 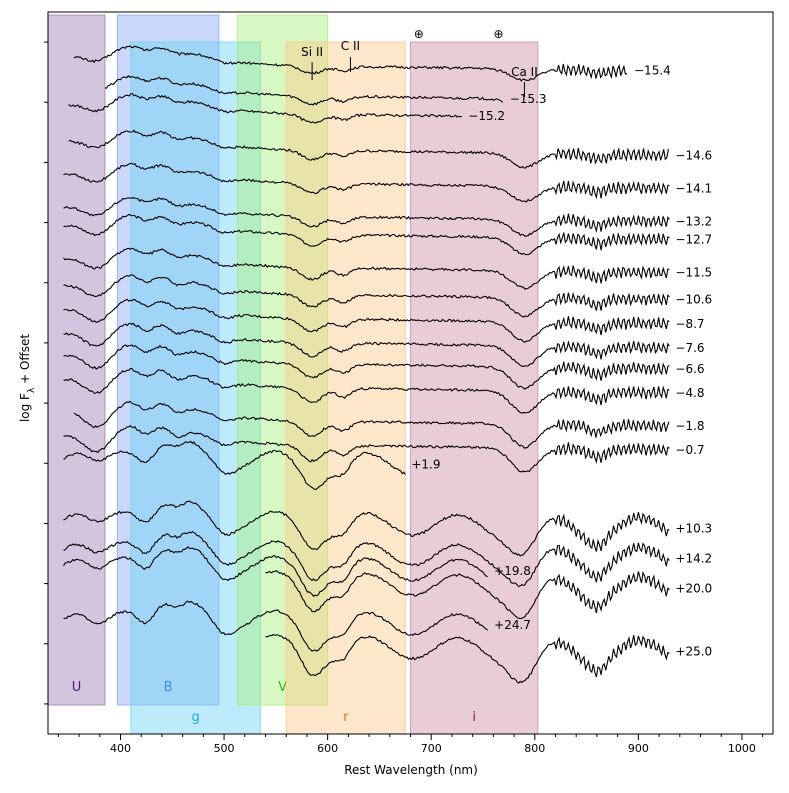 I want to click on x-tick-label: 900, so click(x=638, y=748).